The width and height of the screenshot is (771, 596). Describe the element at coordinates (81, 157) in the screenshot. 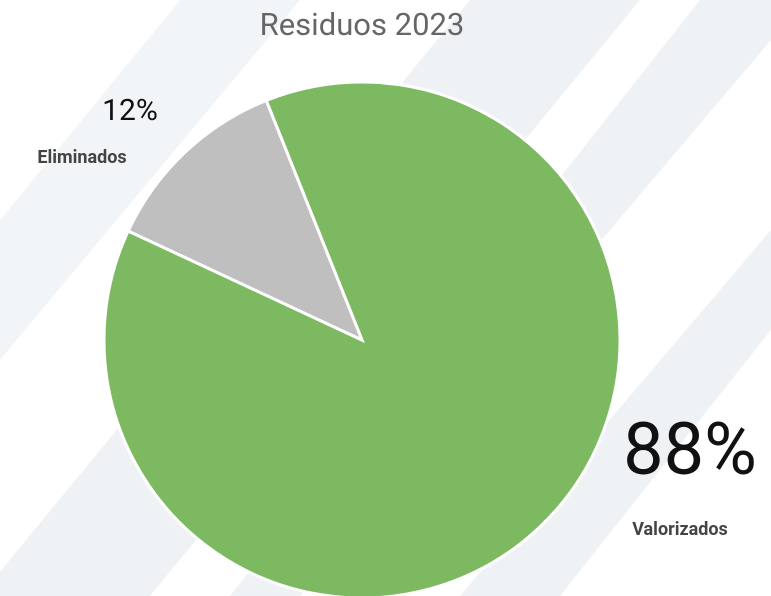

I see `category-label: Eliminados` at that location.